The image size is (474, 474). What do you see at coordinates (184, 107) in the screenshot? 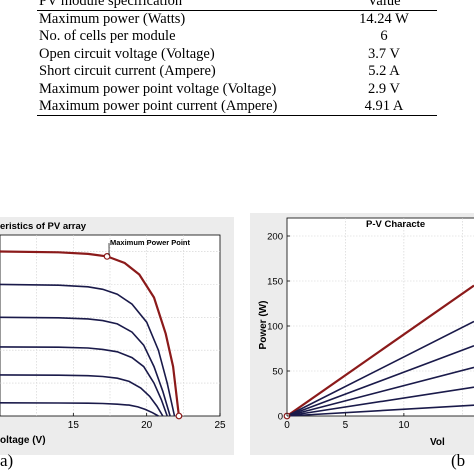
I see `spec-param: Maximum power point current (Ampere)` at bounding box center [184, 107].